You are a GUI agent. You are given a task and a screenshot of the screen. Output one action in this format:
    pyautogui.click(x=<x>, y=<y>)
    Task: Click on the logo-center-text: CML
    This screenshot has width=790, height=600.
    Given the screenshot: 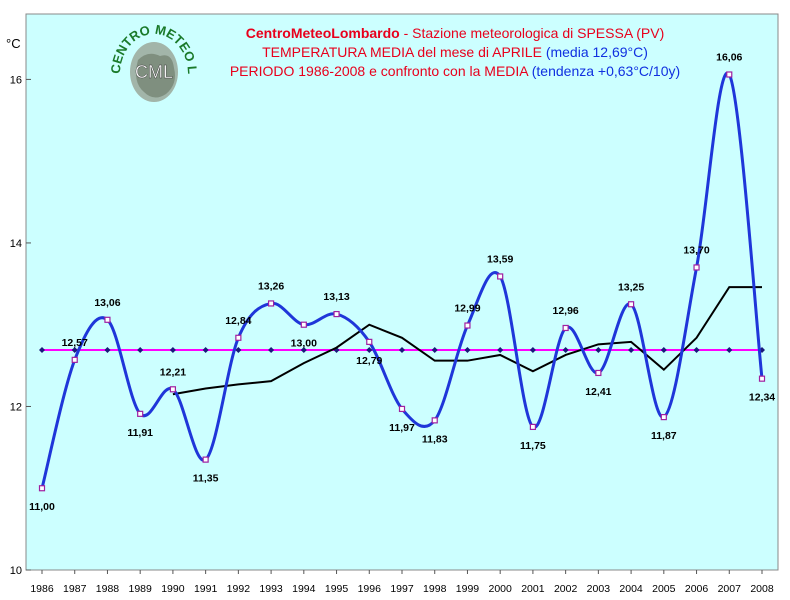 What is the action you would take?
    pyautogui.click(x=154, y=72)
    